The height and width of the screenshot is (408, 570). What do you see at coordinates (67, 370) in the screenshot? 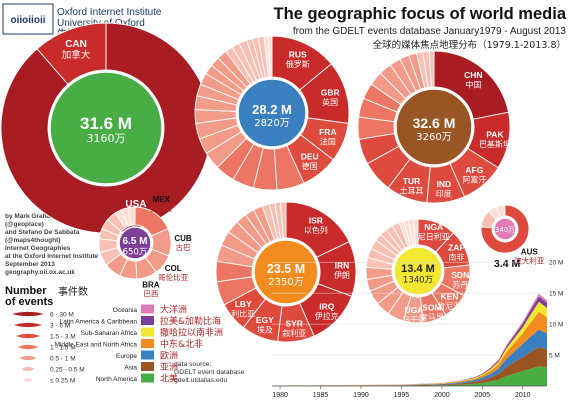
I see `size-legend-label: 0.25 - 0.5 M` at bounding box center [67, 370].